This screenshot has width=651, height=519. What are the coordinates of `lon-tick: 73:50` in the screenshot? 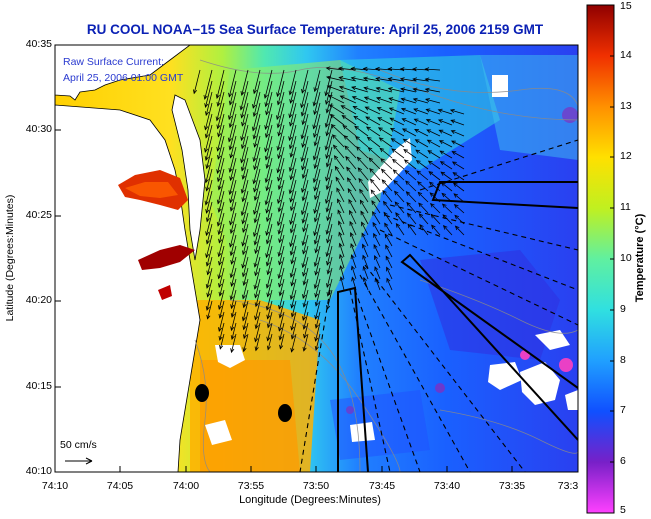 It's located at (316, 486).